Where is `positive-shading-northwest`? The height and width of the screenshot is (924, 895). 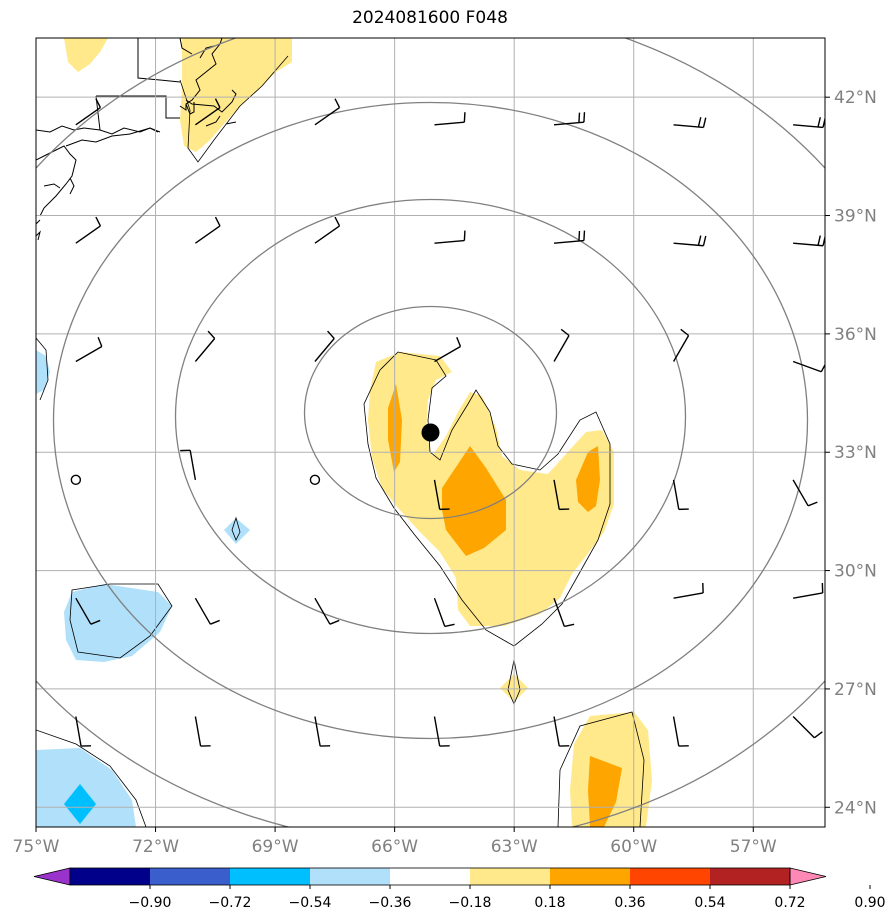
positive-shading-northwest is located at coordinates (86, 55).